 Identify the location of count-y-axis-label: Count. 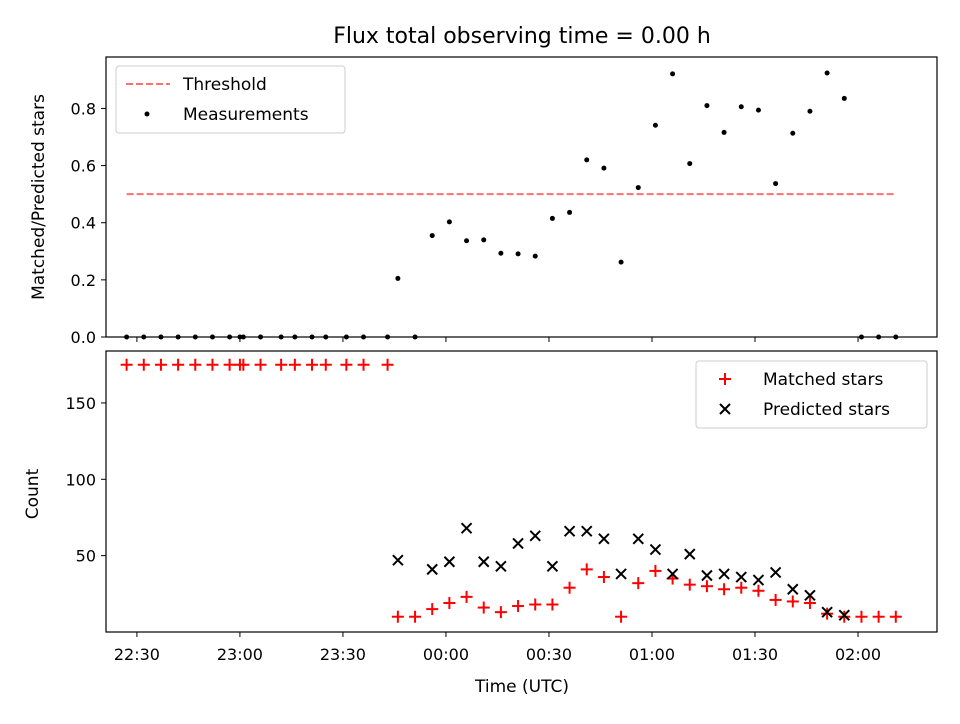
(33, 493).